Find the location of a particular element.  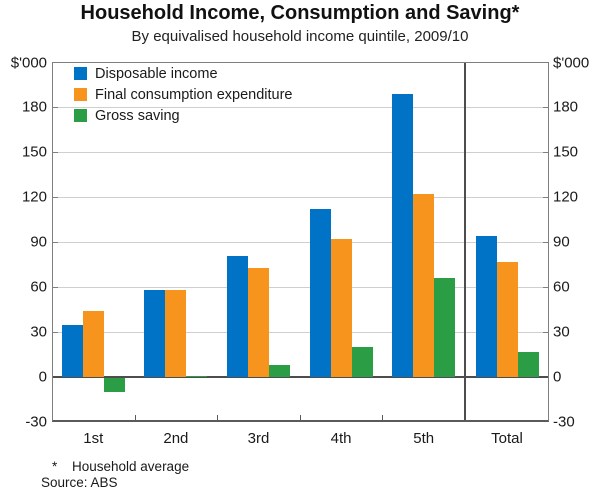

x-label-5th: 5th is located at coordinates (424, 438).